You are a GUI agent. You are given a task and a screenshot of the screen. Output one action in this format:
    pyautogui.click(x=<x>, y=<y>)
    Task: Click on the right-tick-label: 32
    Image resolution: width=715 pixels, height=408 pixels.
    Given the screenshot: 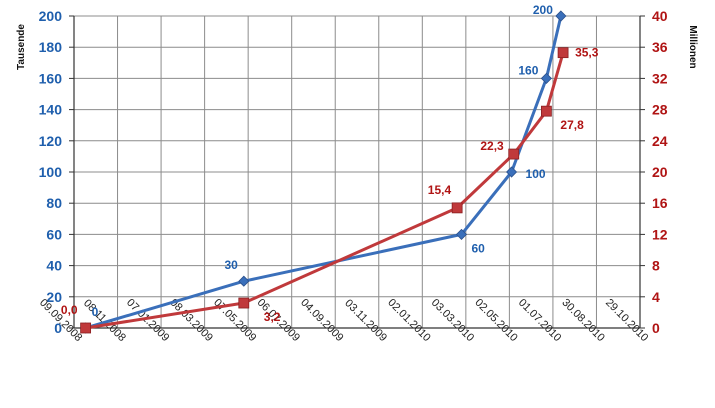 What is the action you would take?
    pyautogui.click(x=660, y=78)
    